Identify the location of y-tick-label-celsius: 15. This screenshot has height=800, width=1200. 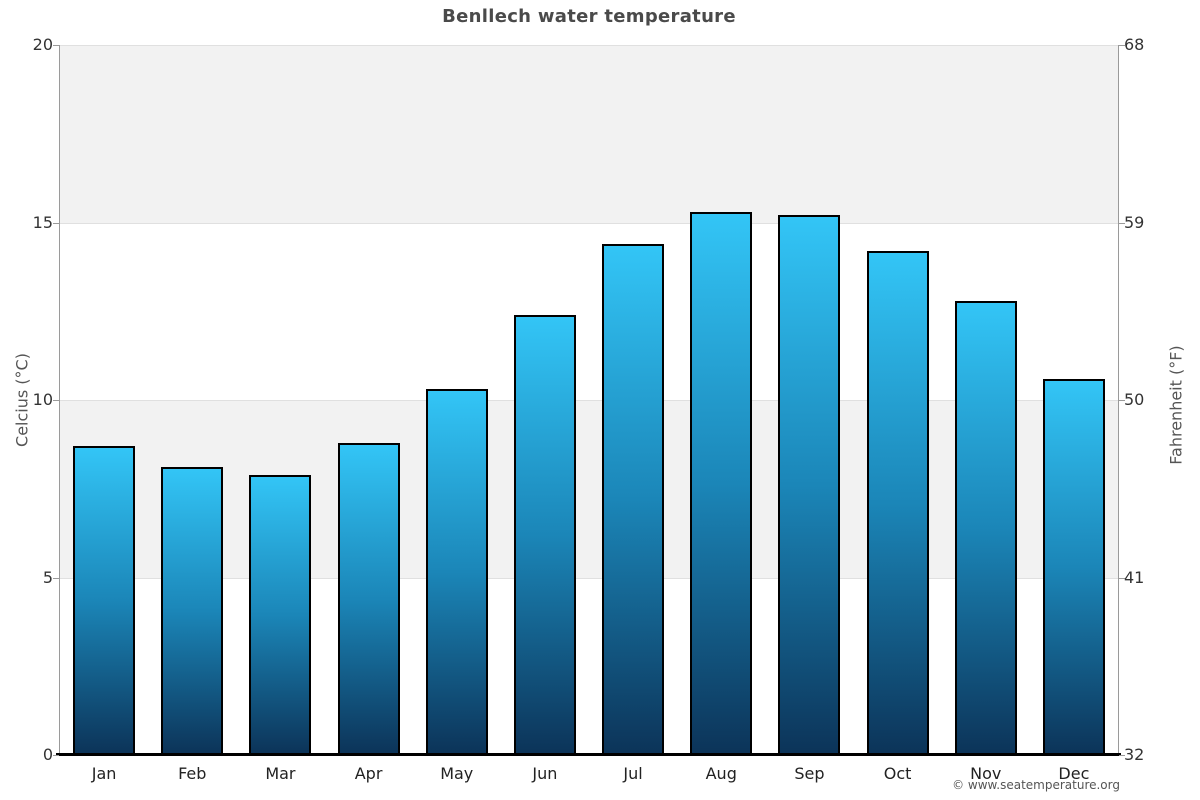
(42, 222).